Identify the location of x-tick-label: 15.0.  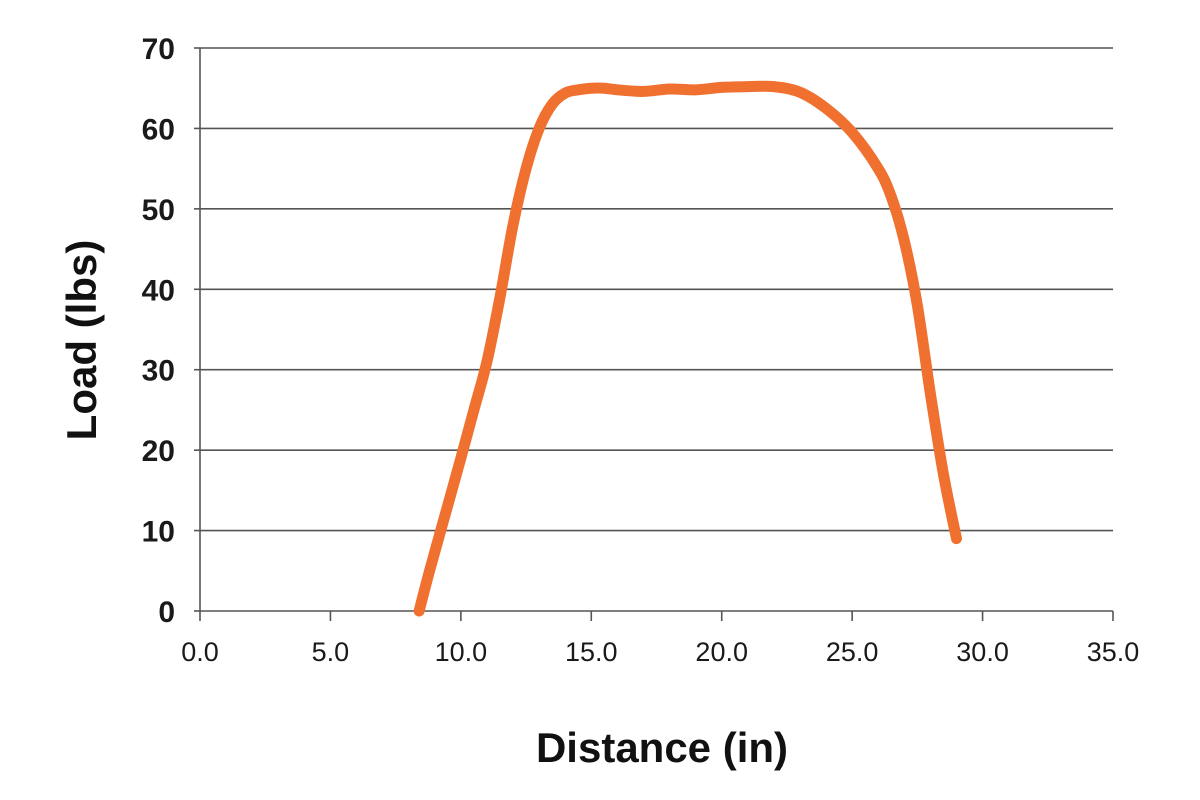
(591, 652).